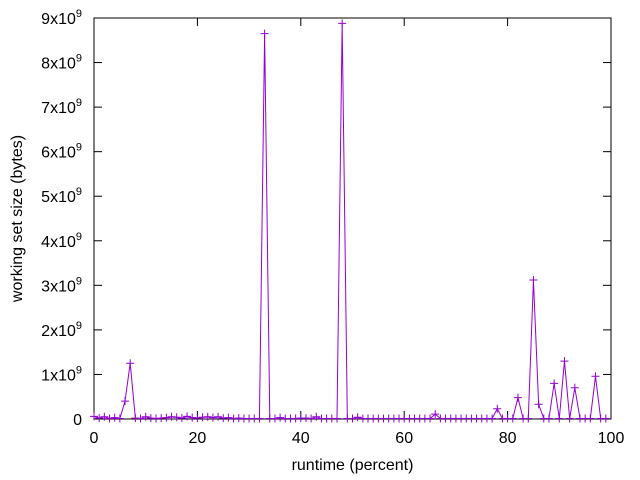 The width and height of the screenshot is (640, 480). Describe the element at coordinates (17, 219) in the screenshot. I see `y-axis-label: working set size (bytes)` at that location.